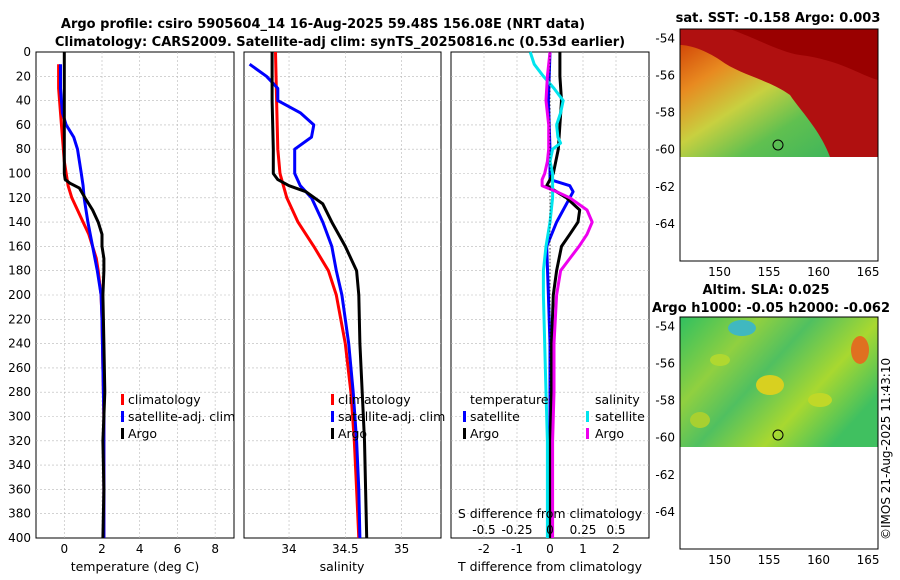 The width and height of the screenshot is (900, 580). What do you see at coordinates (464, 433) in the screenshot?
I see `legend-swatch-t-argo` at bounding box center [464, 433].